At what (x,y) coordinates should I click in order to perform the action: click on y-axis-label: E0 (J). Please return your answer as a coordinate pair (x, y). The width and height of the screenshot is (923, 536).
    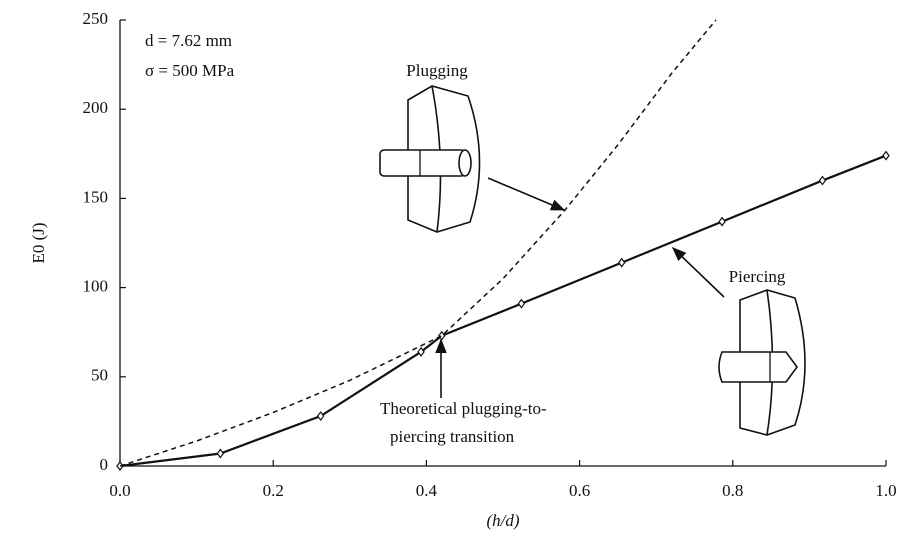
    Looking at the image, I should click on (38, 242).